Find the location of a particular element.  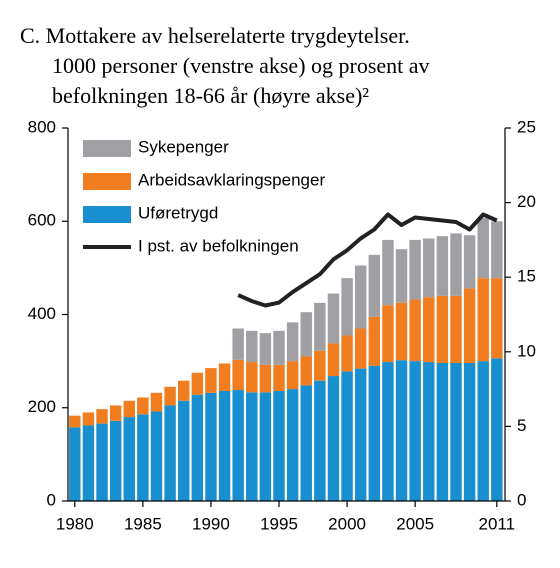

x-tick-label: 1985 is located at coordinates (143, 523).